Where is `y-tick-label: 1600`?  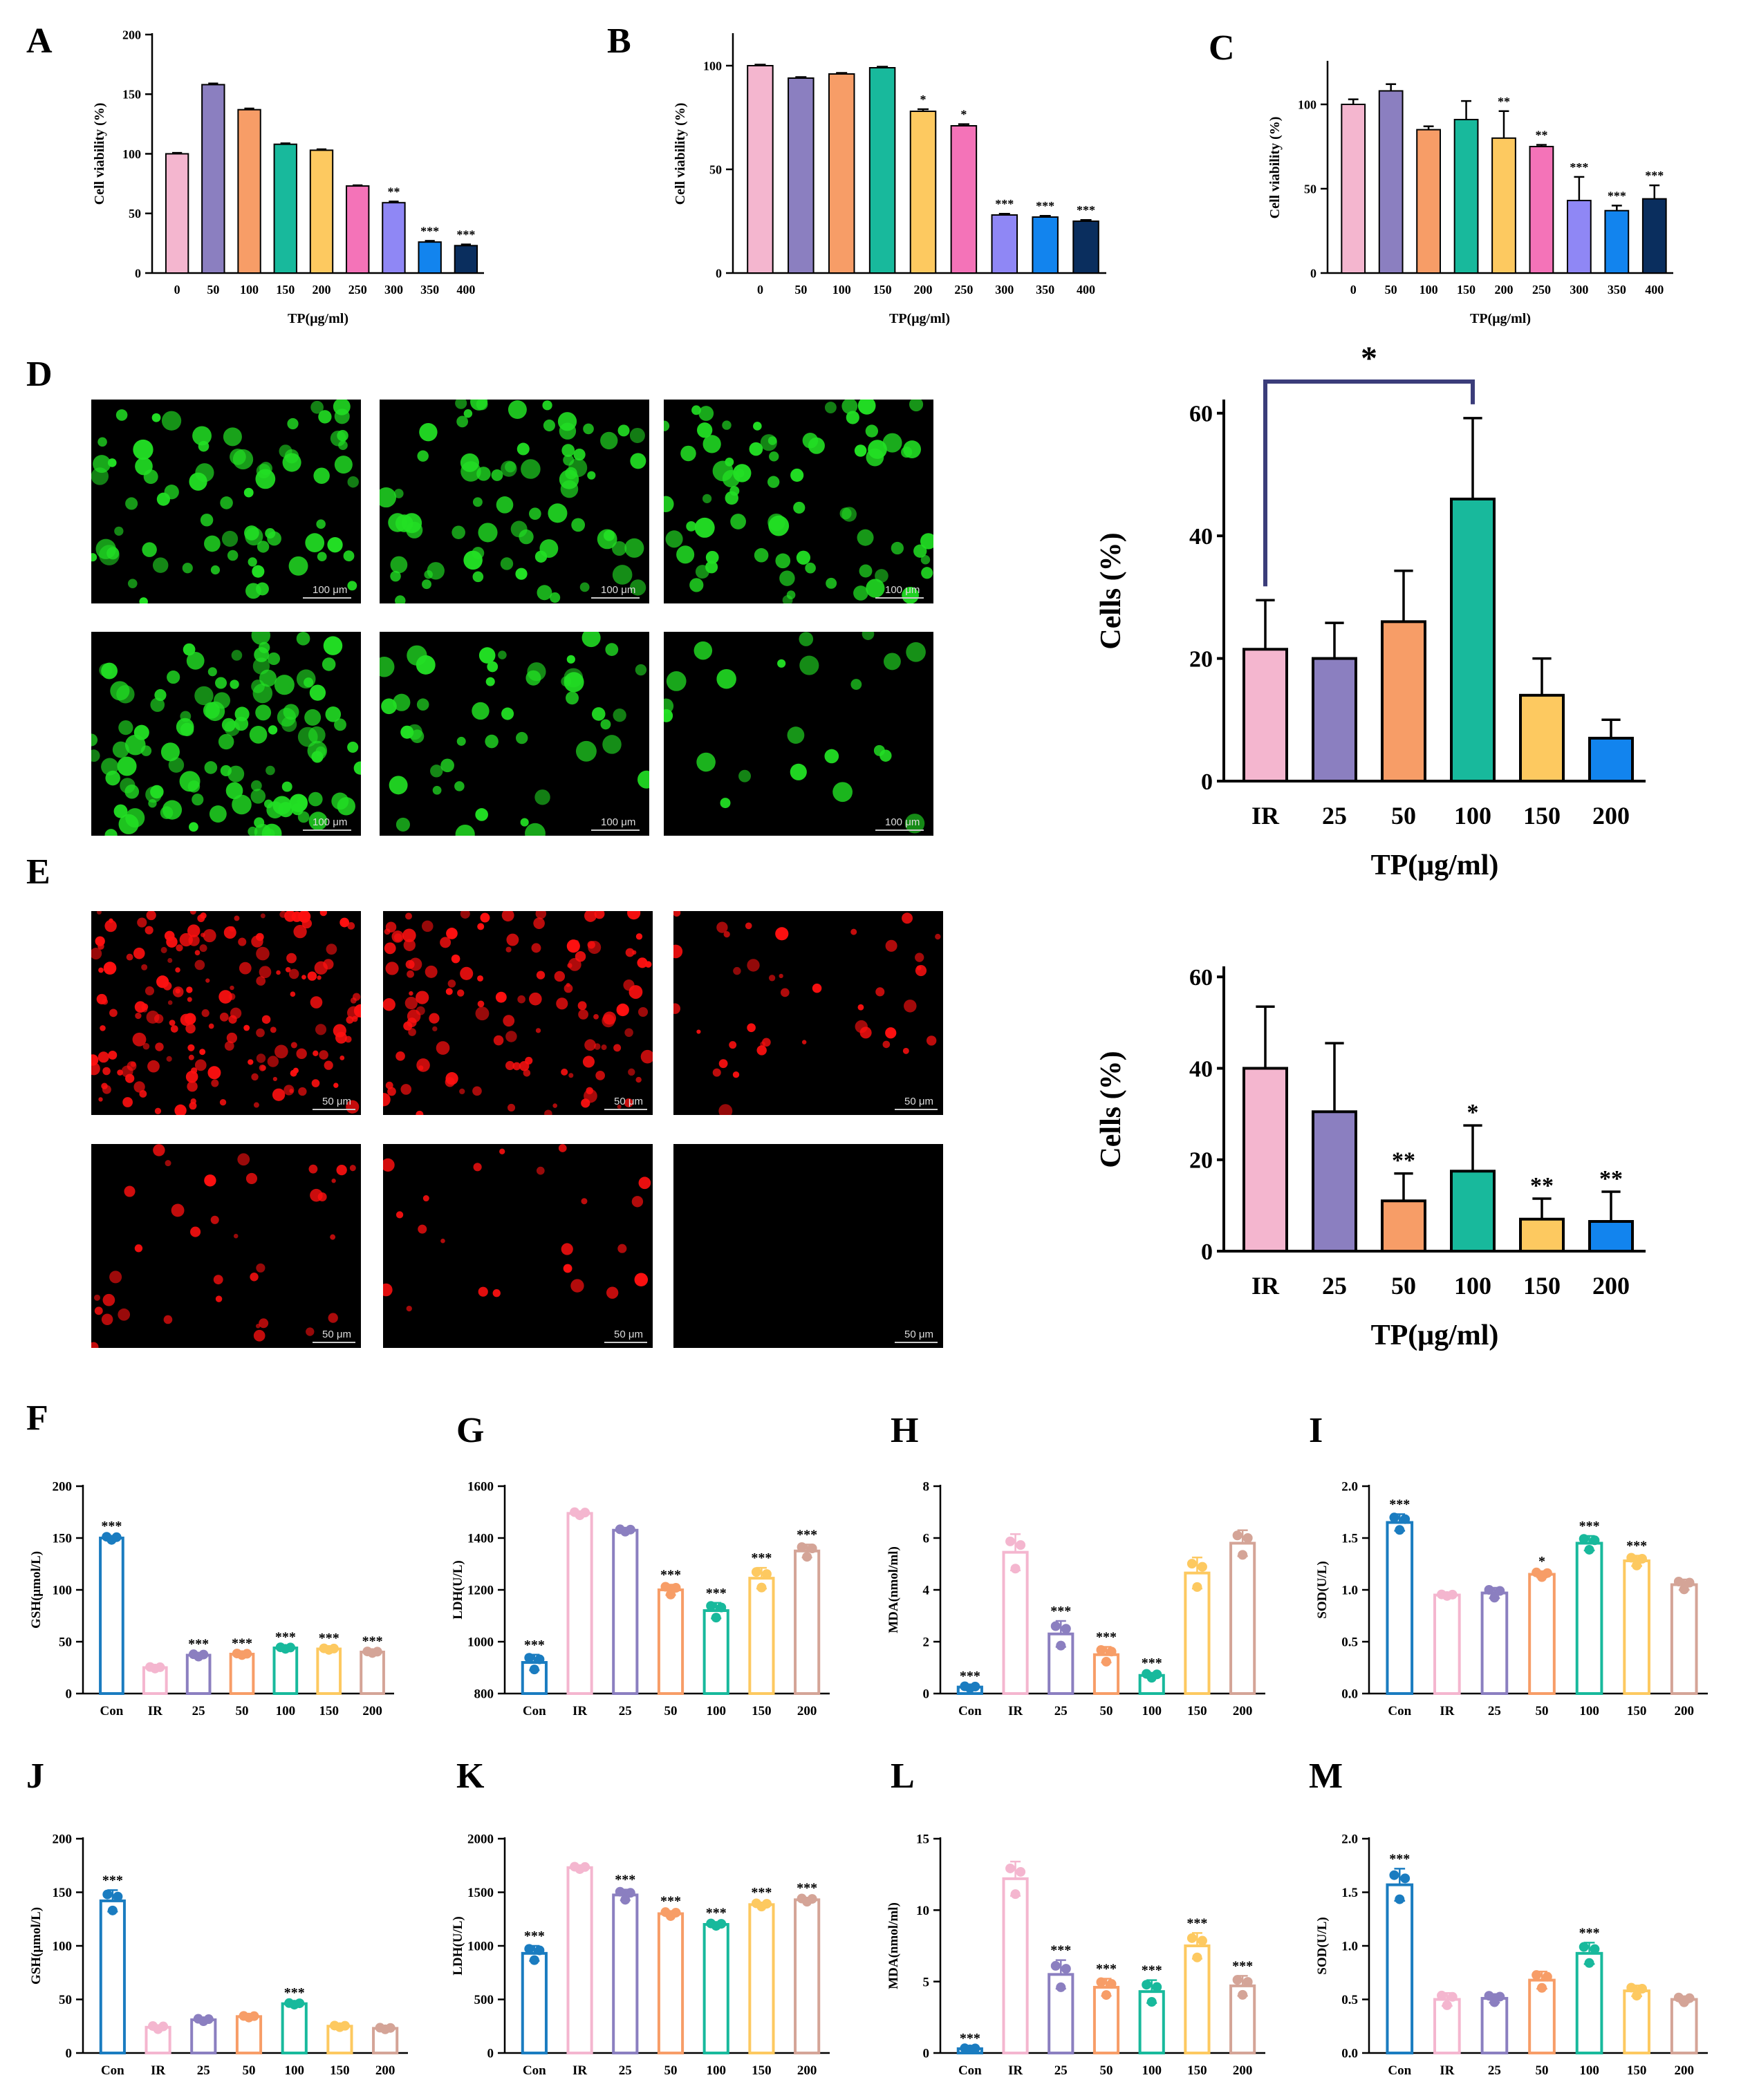
y-tick-label: 1600 is located at coordinates (481, 1487).